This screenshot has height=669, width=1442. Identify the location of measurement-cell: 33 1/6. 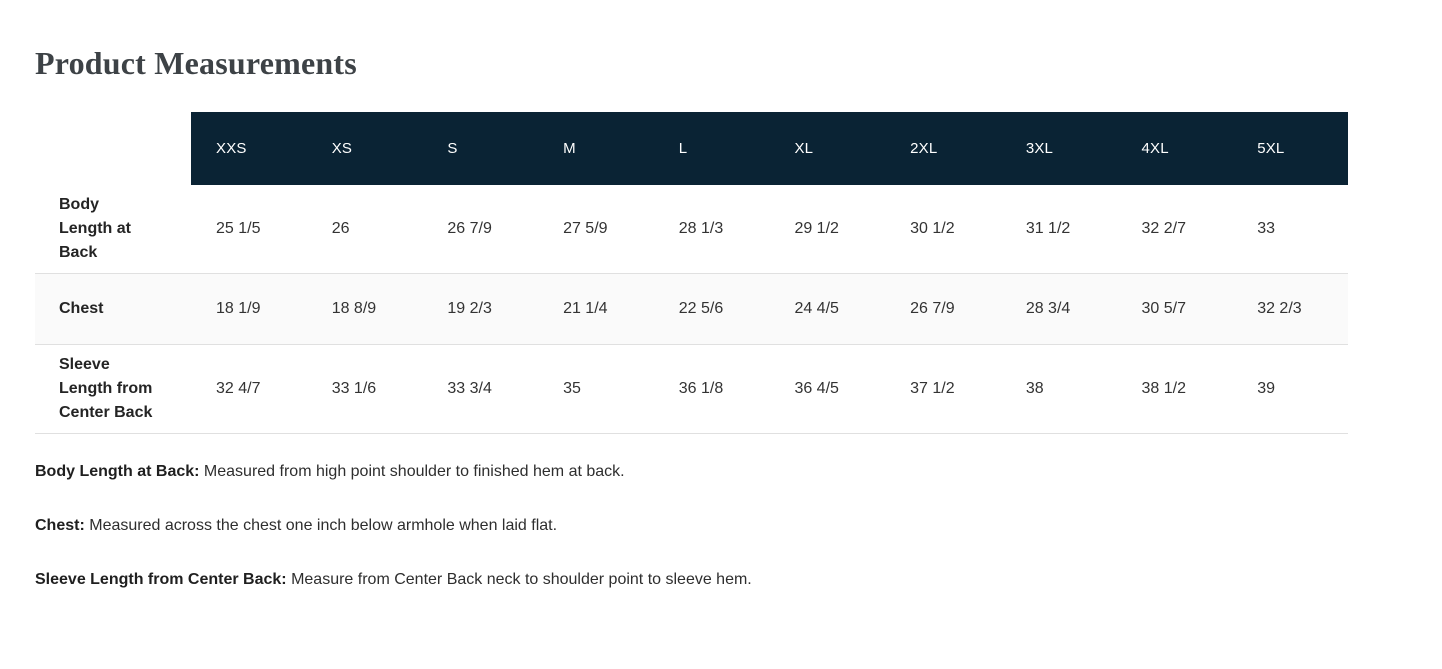
(354, 389).